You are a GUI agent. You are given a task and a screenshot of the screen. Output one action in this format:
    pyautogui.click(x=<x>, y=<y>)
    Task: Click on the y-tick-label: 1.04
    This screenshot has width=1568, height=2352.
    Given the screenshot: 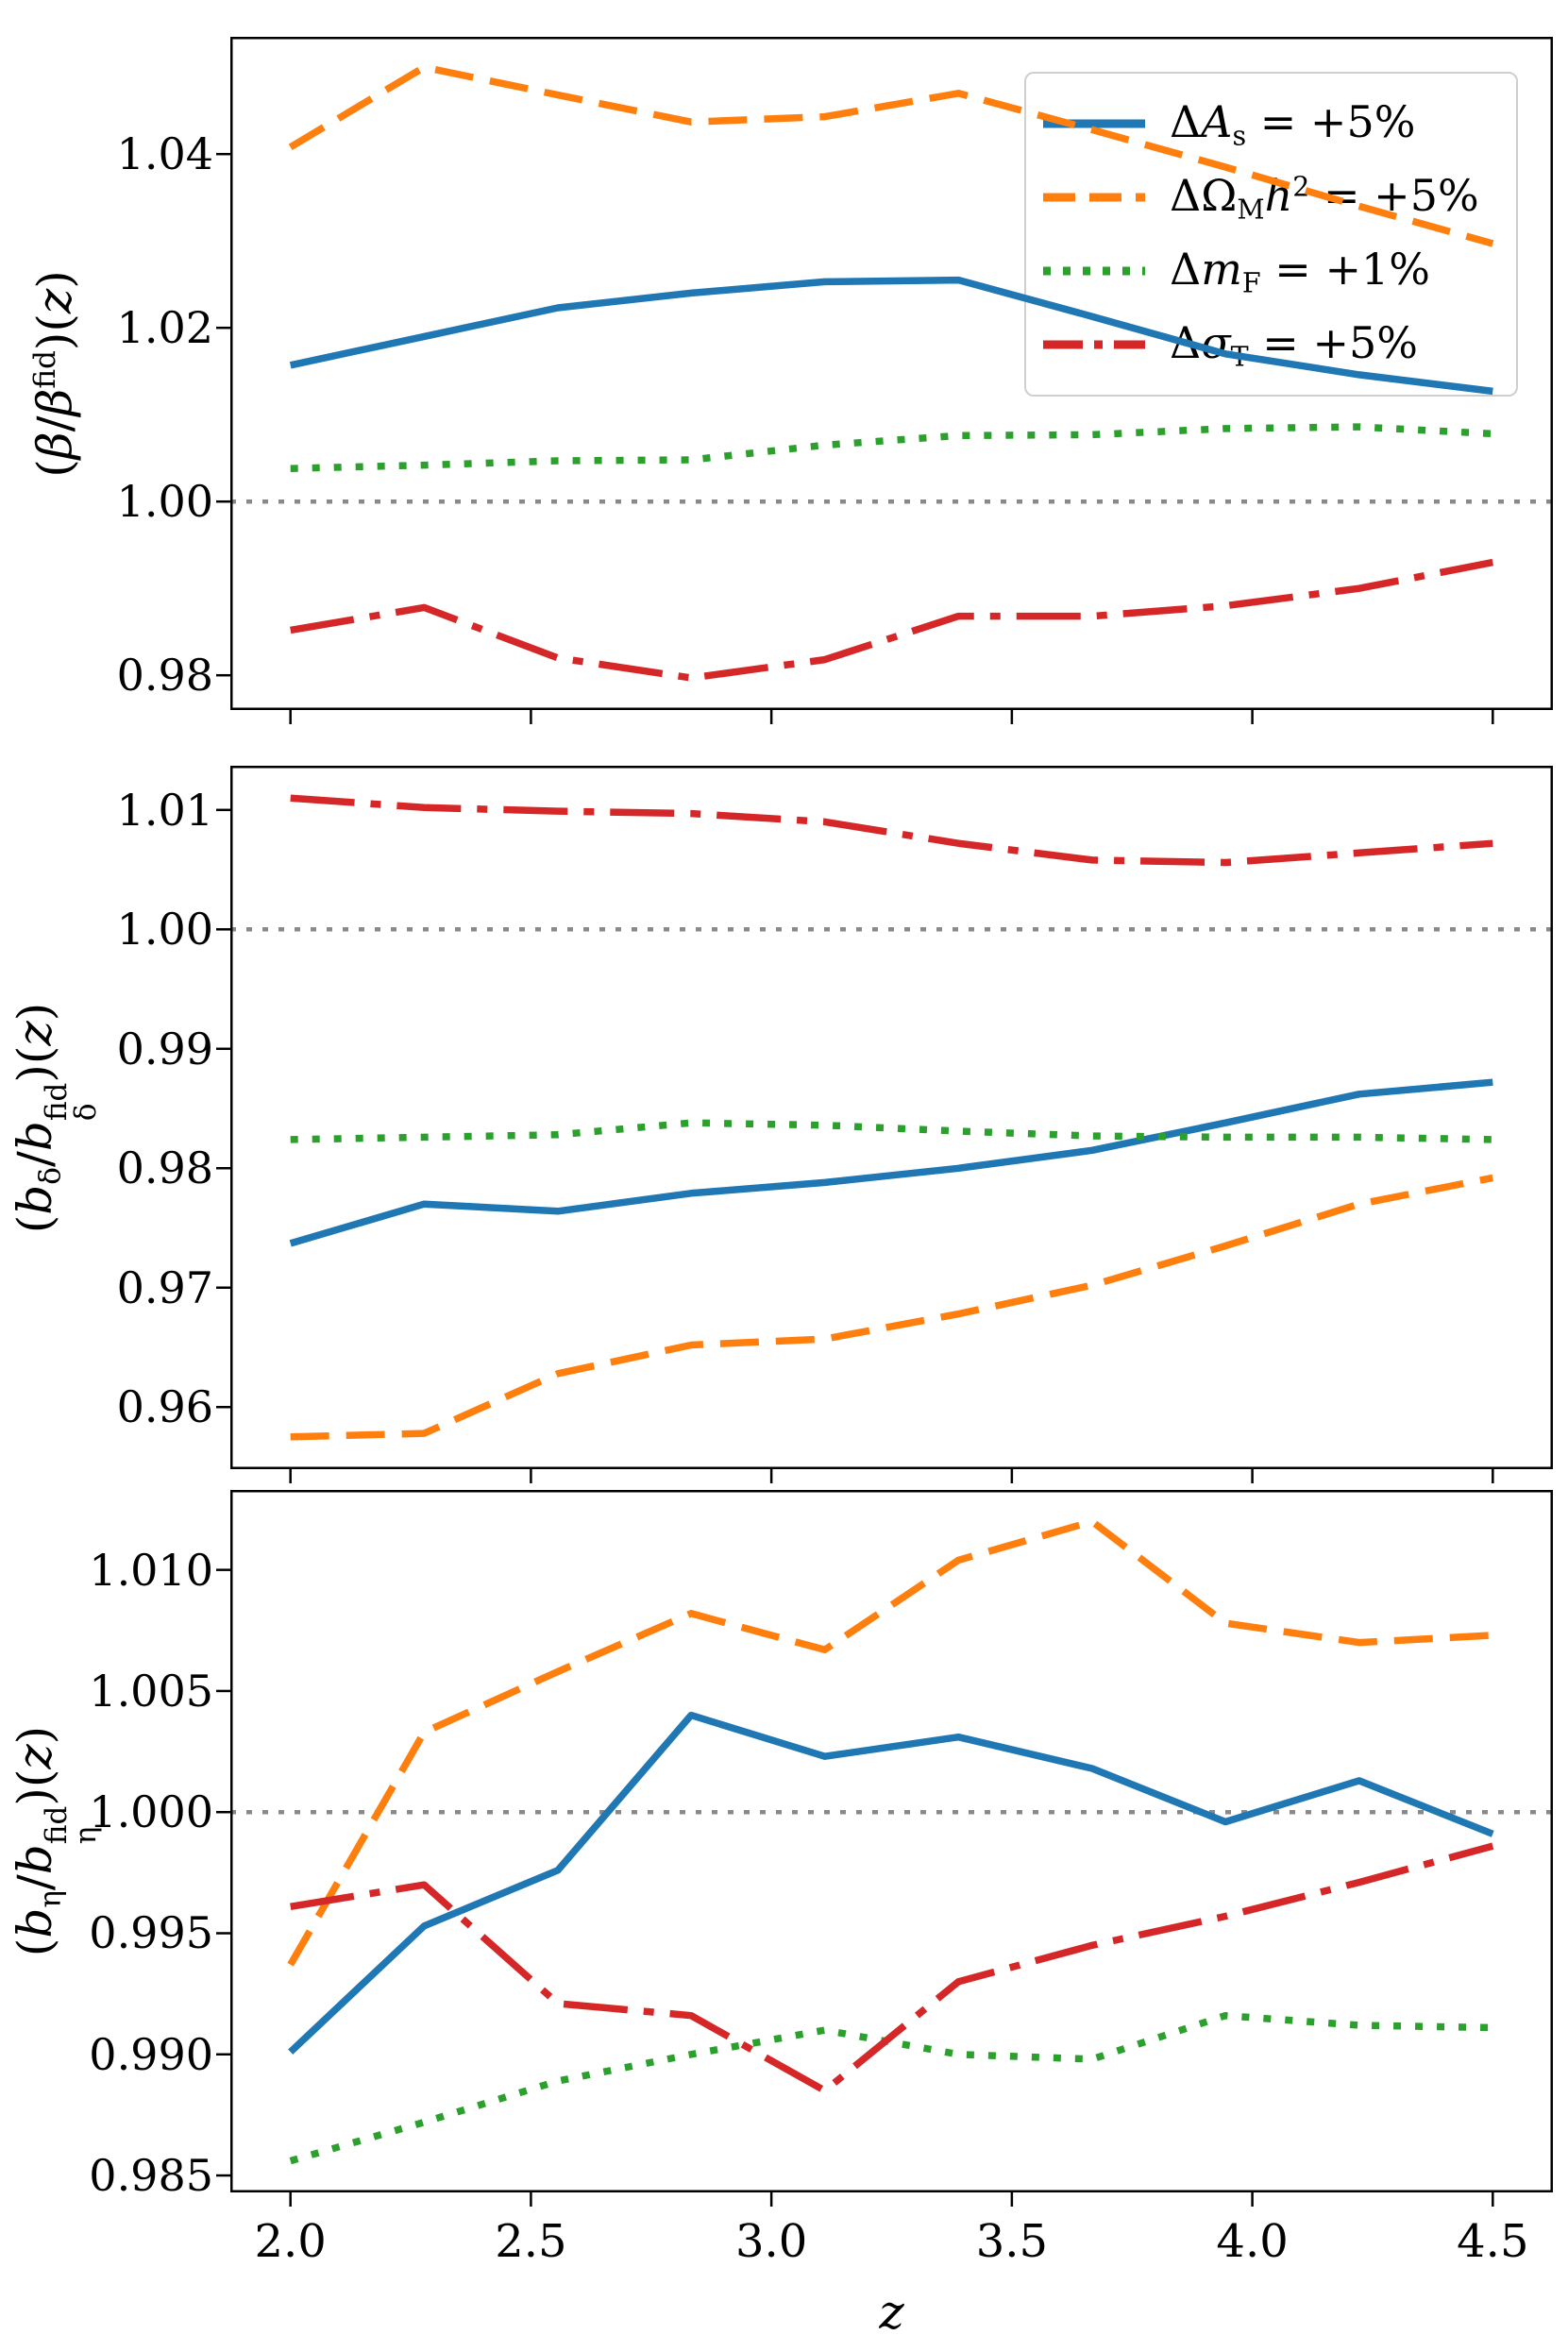 What is the action you would take?
    pyautogui.click(x=165, y=154)
    